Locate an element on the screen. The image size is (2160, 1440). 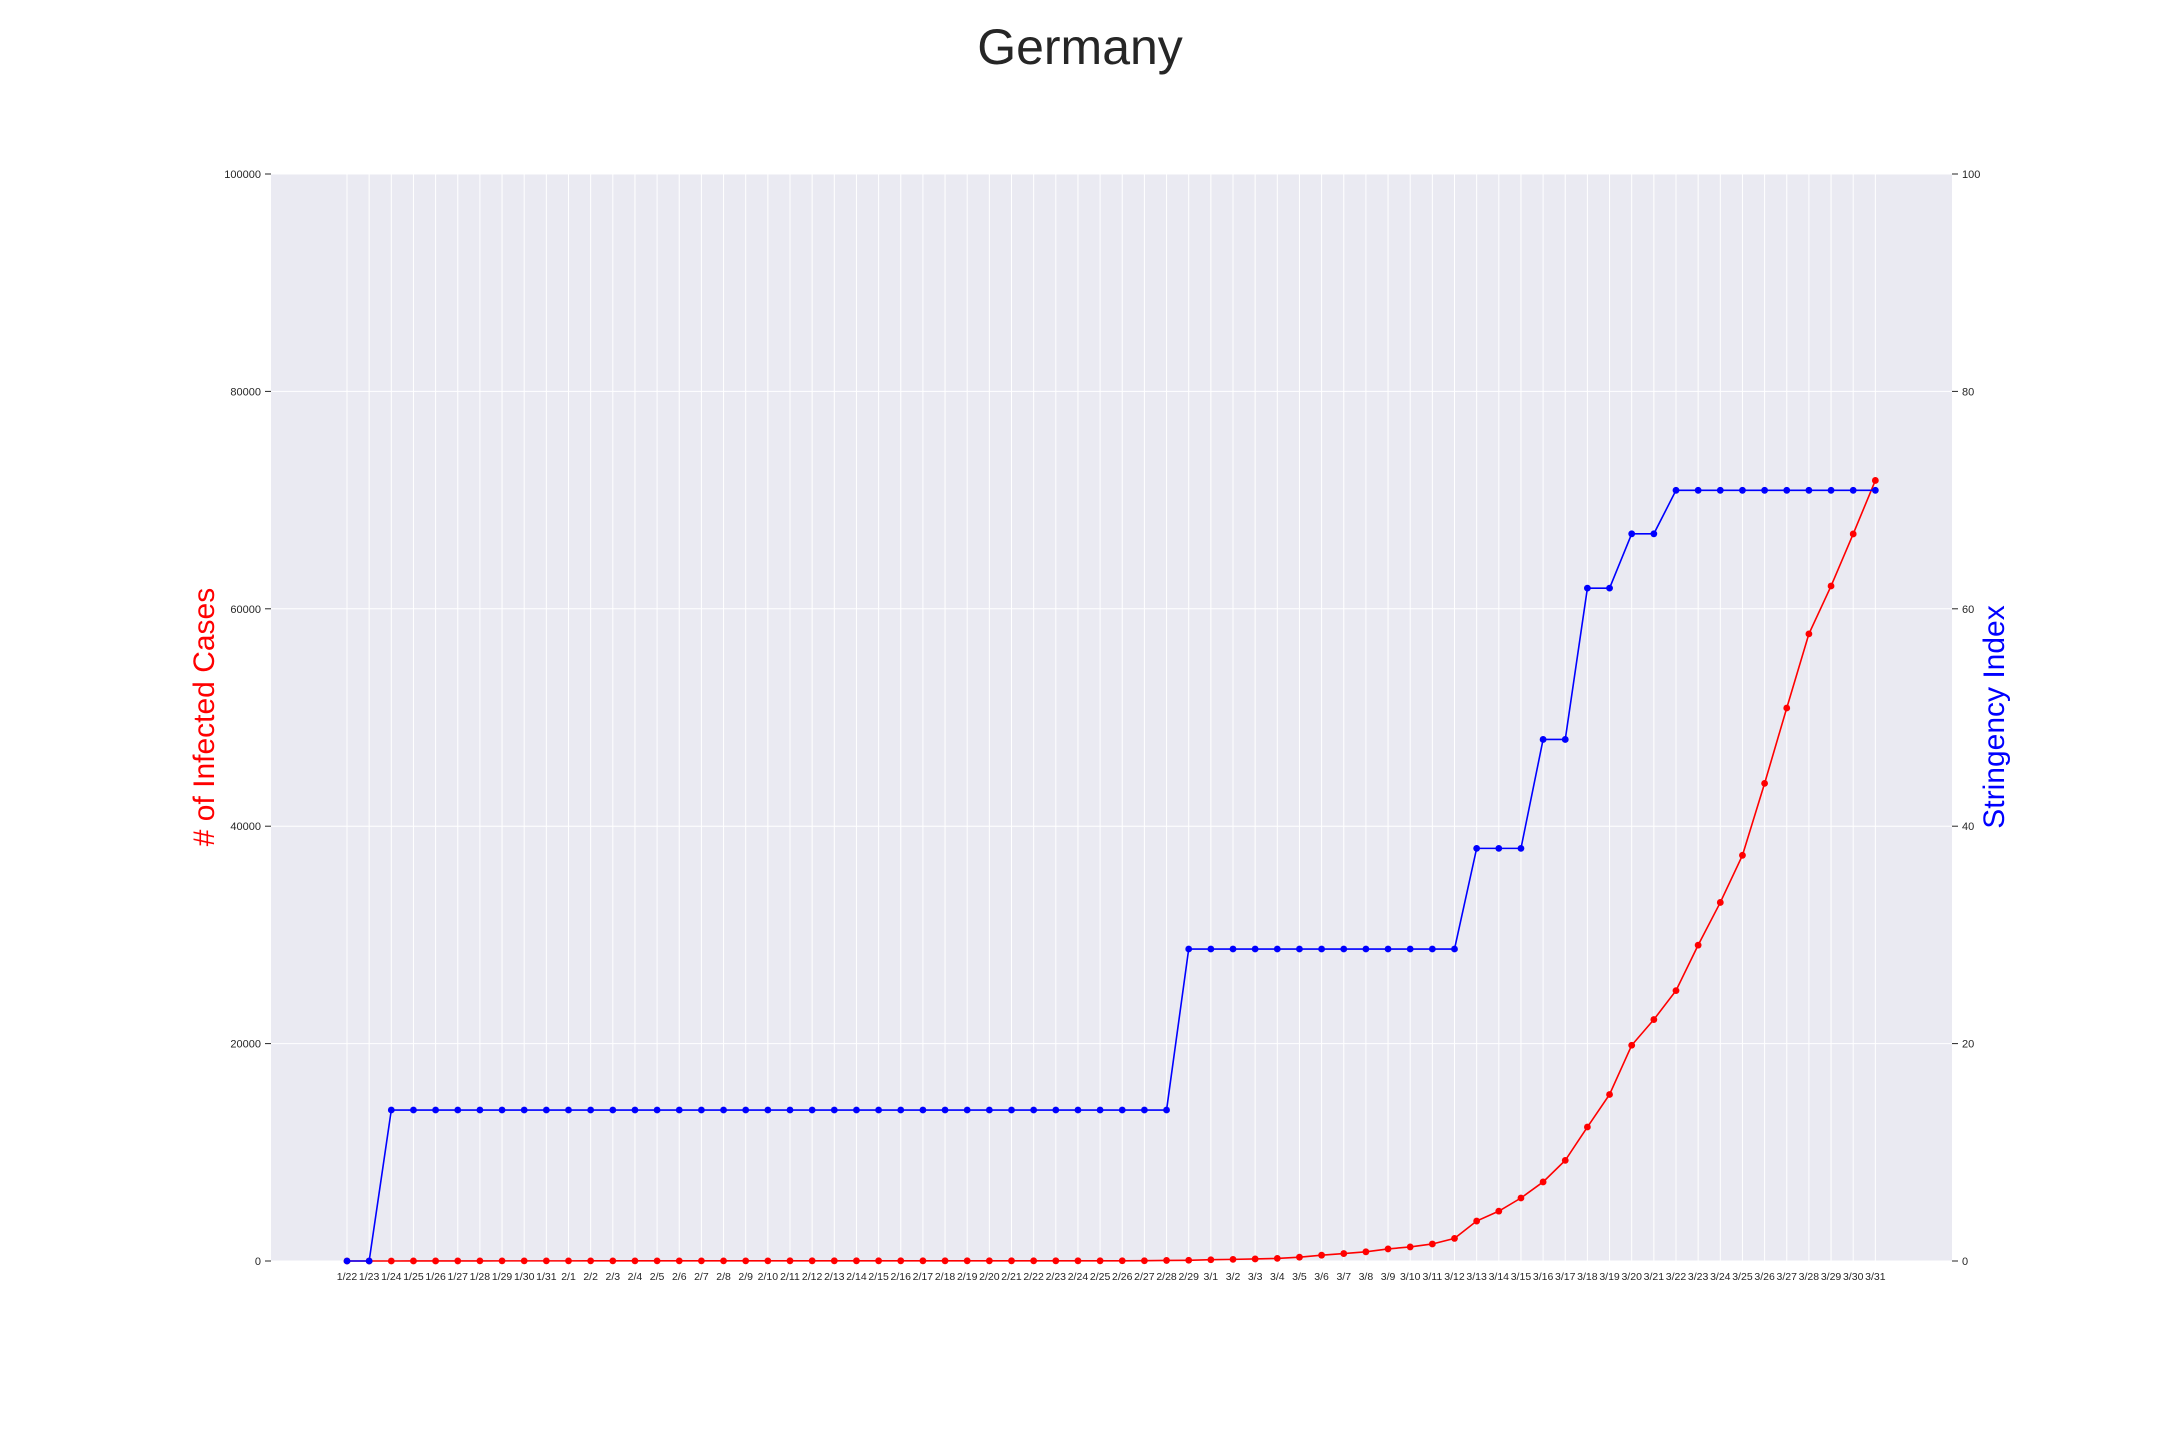
x-tick-label: 1/27 is located at coordinates (458, 1277).